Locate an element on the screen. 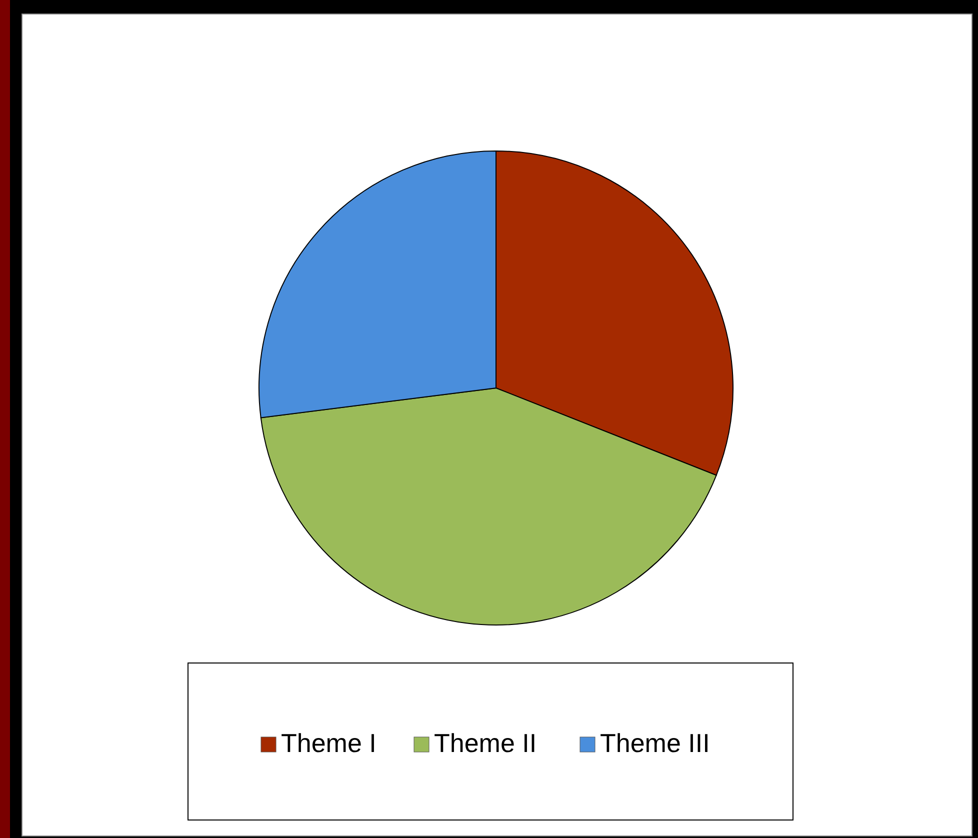  legend-label: Theme II is located at coordinates (485, 743).